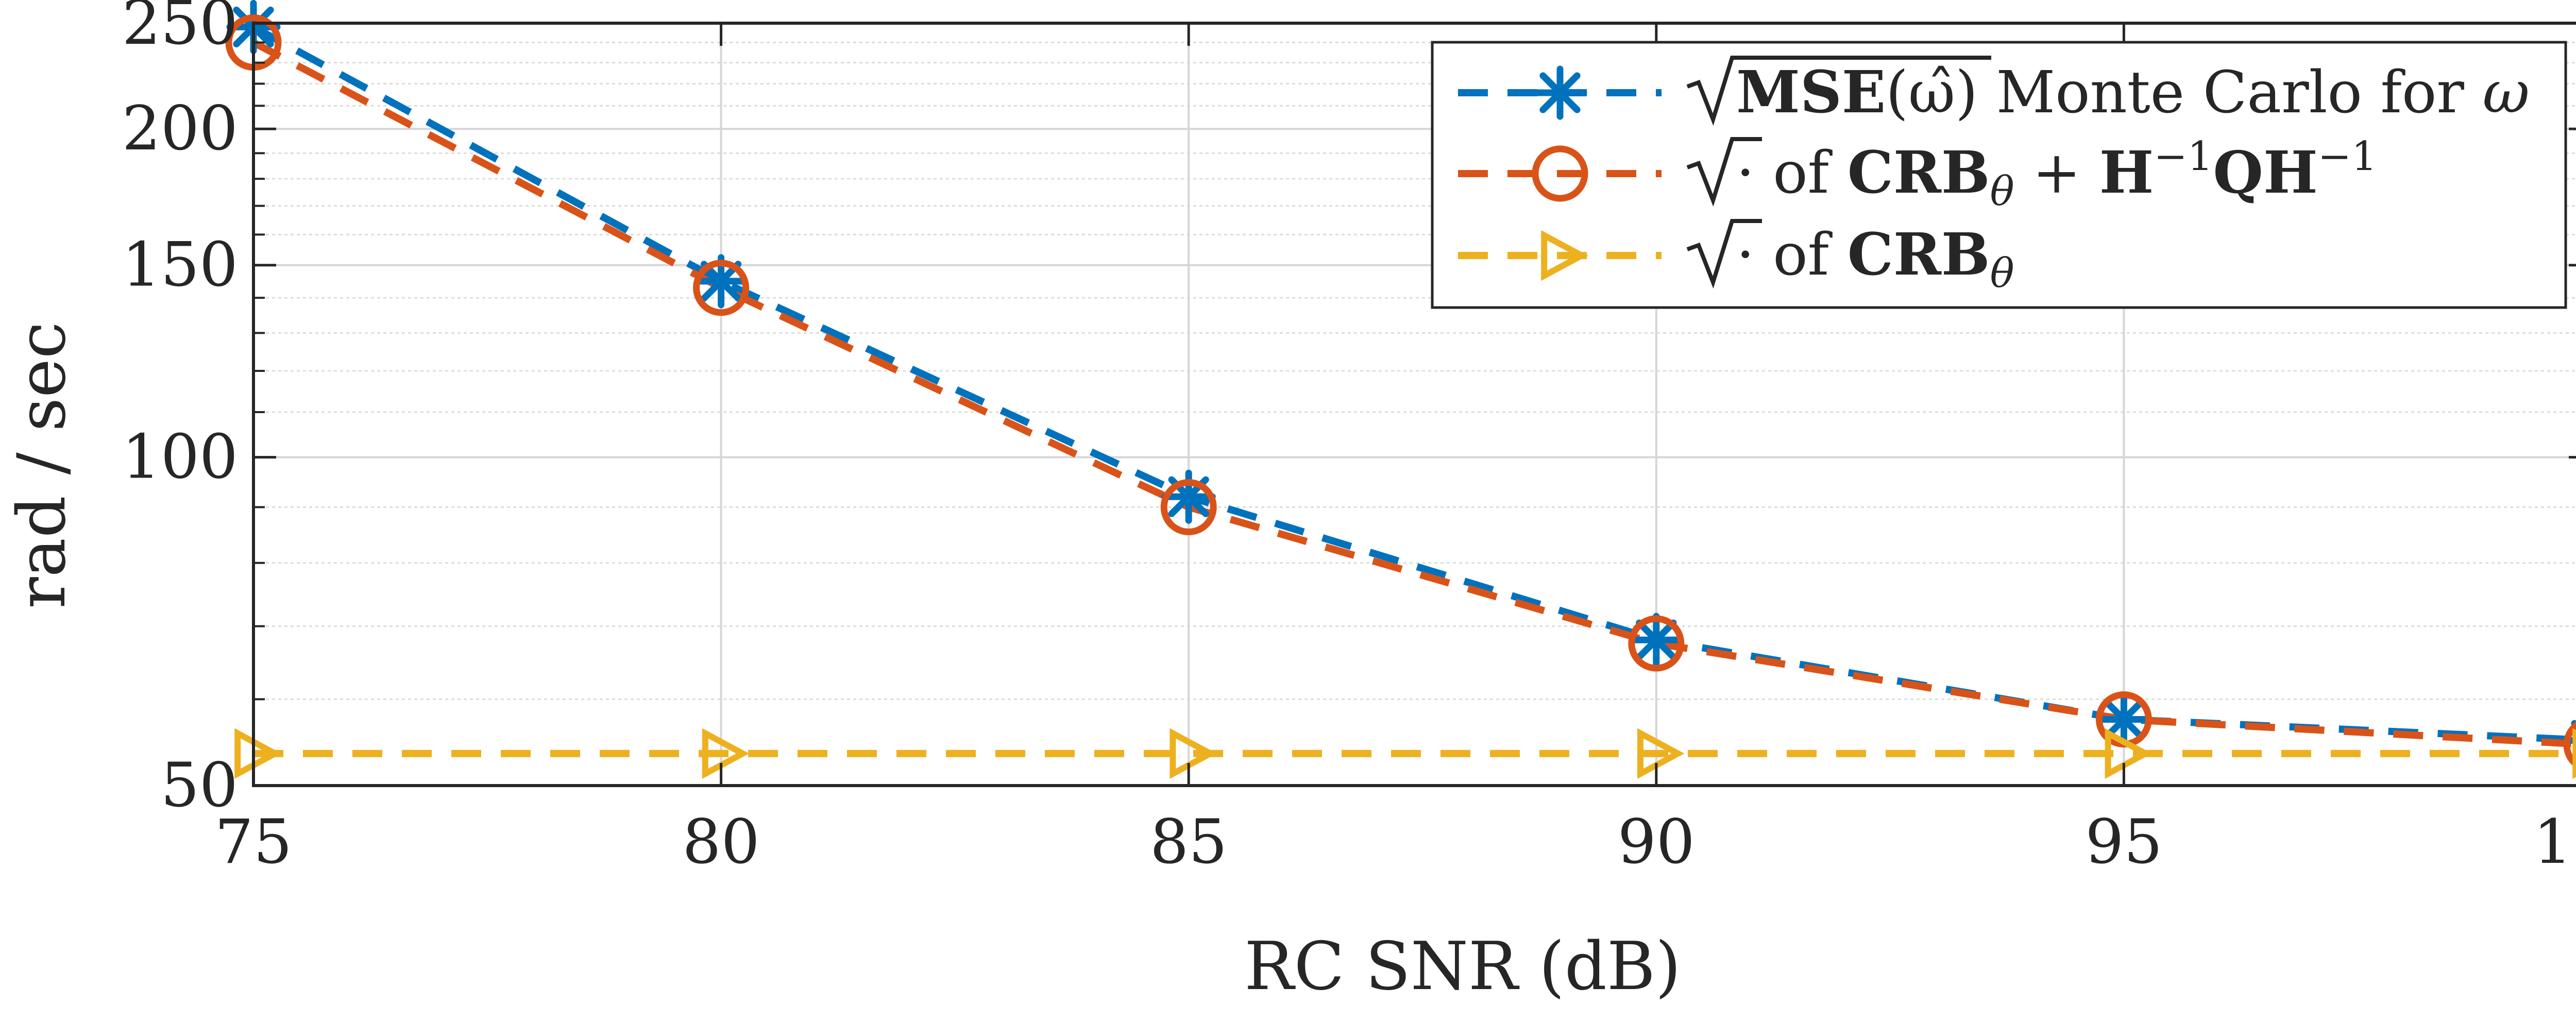 Image resolution: width=2576 pixels, height=1021 pixels. What do you see at coordinates (2133, 92) in the screenshot?
I see `legend-entry-1: MSE(ω̂) Monte Carlo for ω` at bounding box center [2133, 92].